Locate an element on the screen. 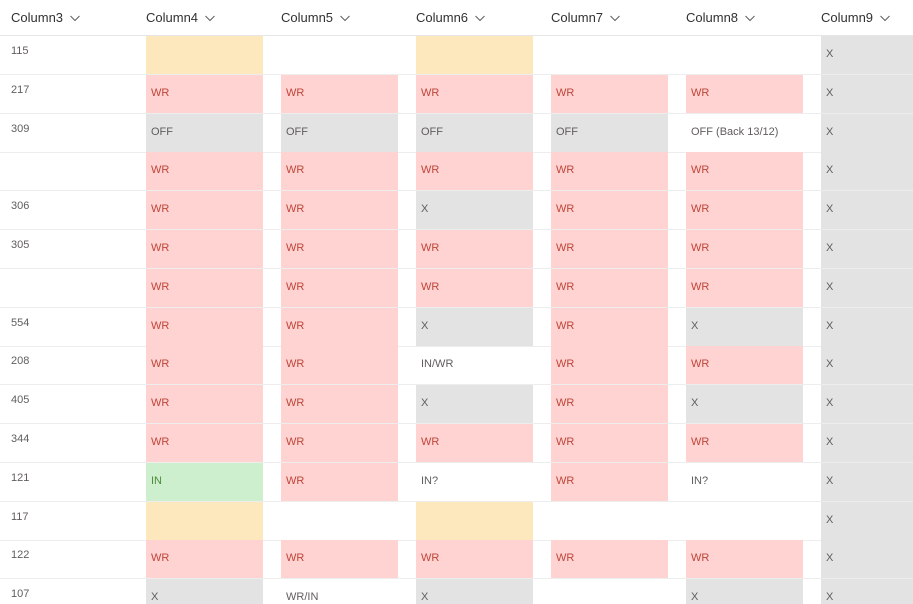 The width and height of the screenshot is (913, 604). table-row: 306 WR WR X WR WR X is located at coordinates (456, 210).